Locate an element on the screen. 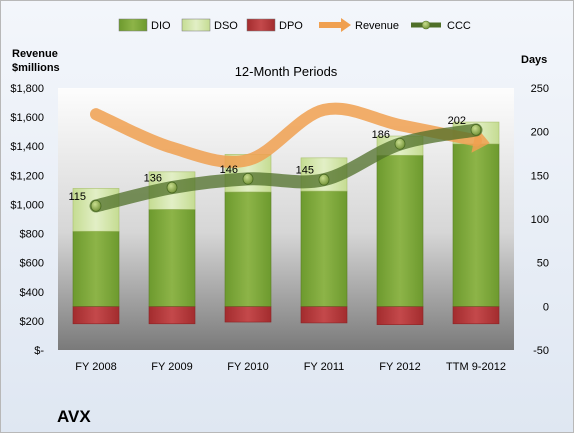 The height and width of the screenshot is (433, 574). left-tick-label: $1,000 is located at coordinates (27, 205).